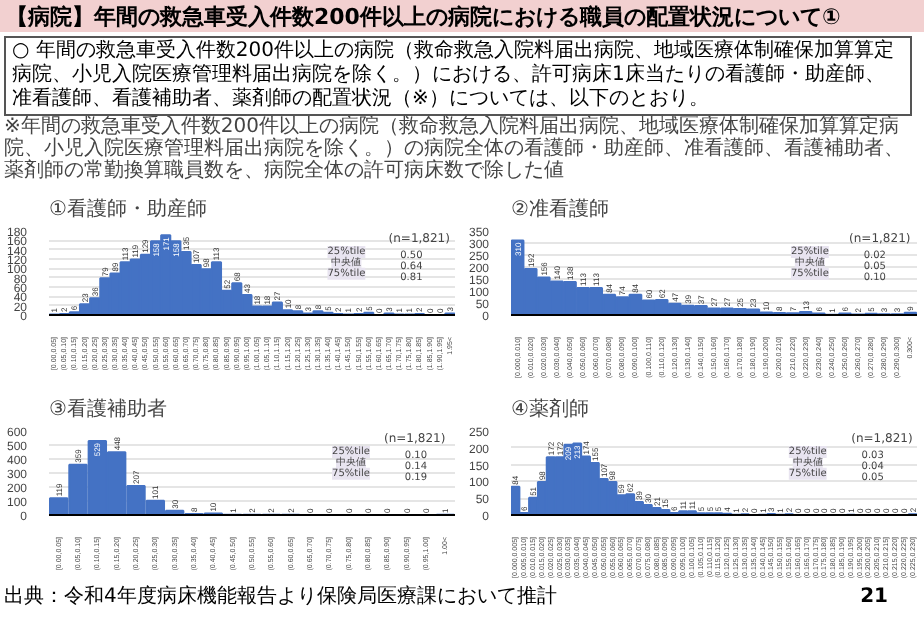 The image size is (924, 640). What do you see at coordinates (423, 18) in the screenshot?
I see `text: 【病院】年間の救急車受入件数200件以上の病院における職員の配置状況について①` at bounding box center [423, 18].